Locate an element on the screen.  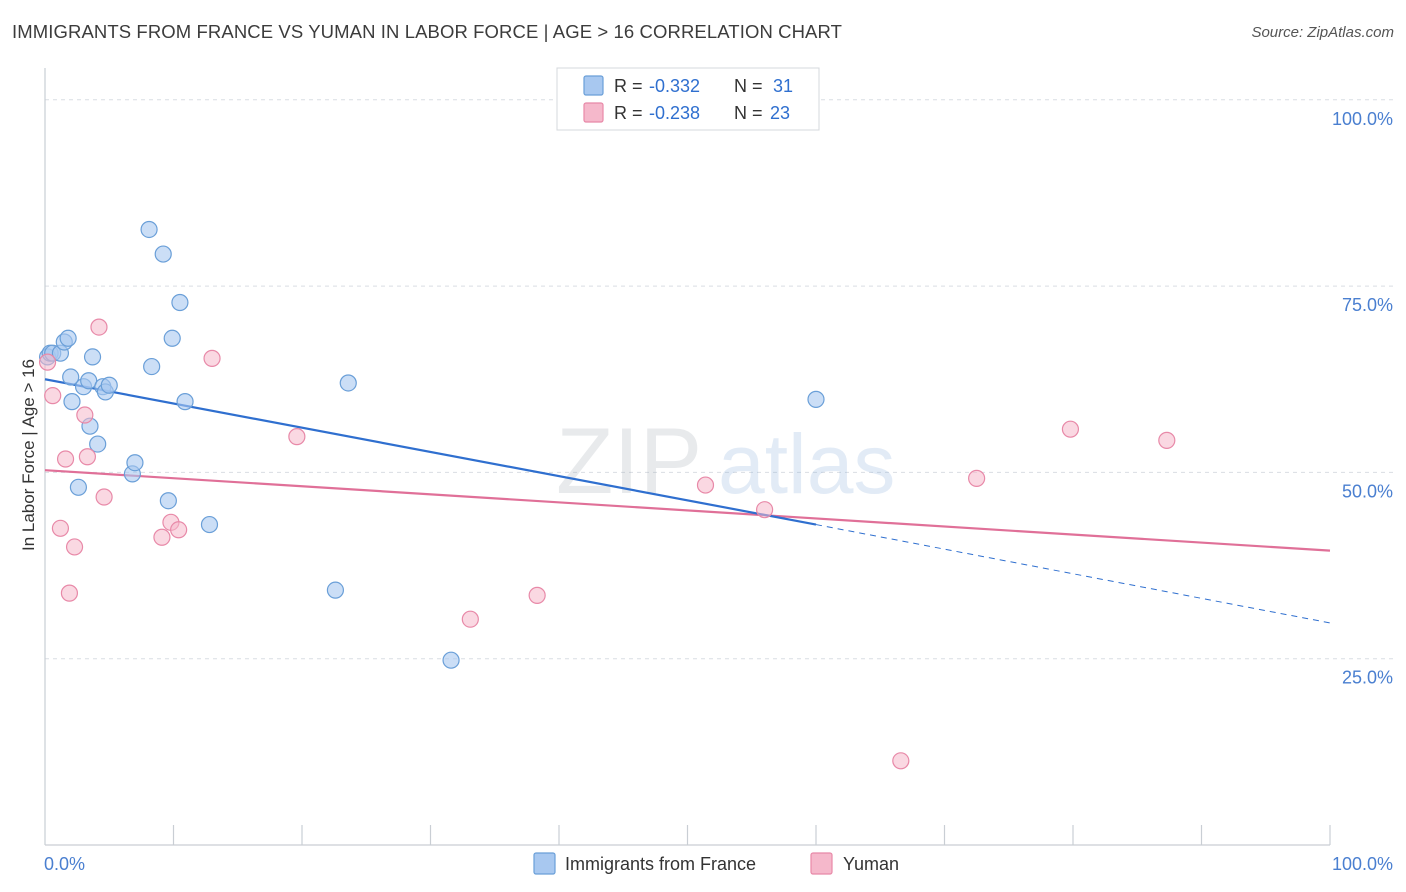
stats-legend: R = -0.332 N = 31 R = -0.238 N = 23 is located at coordinates (688, 99).